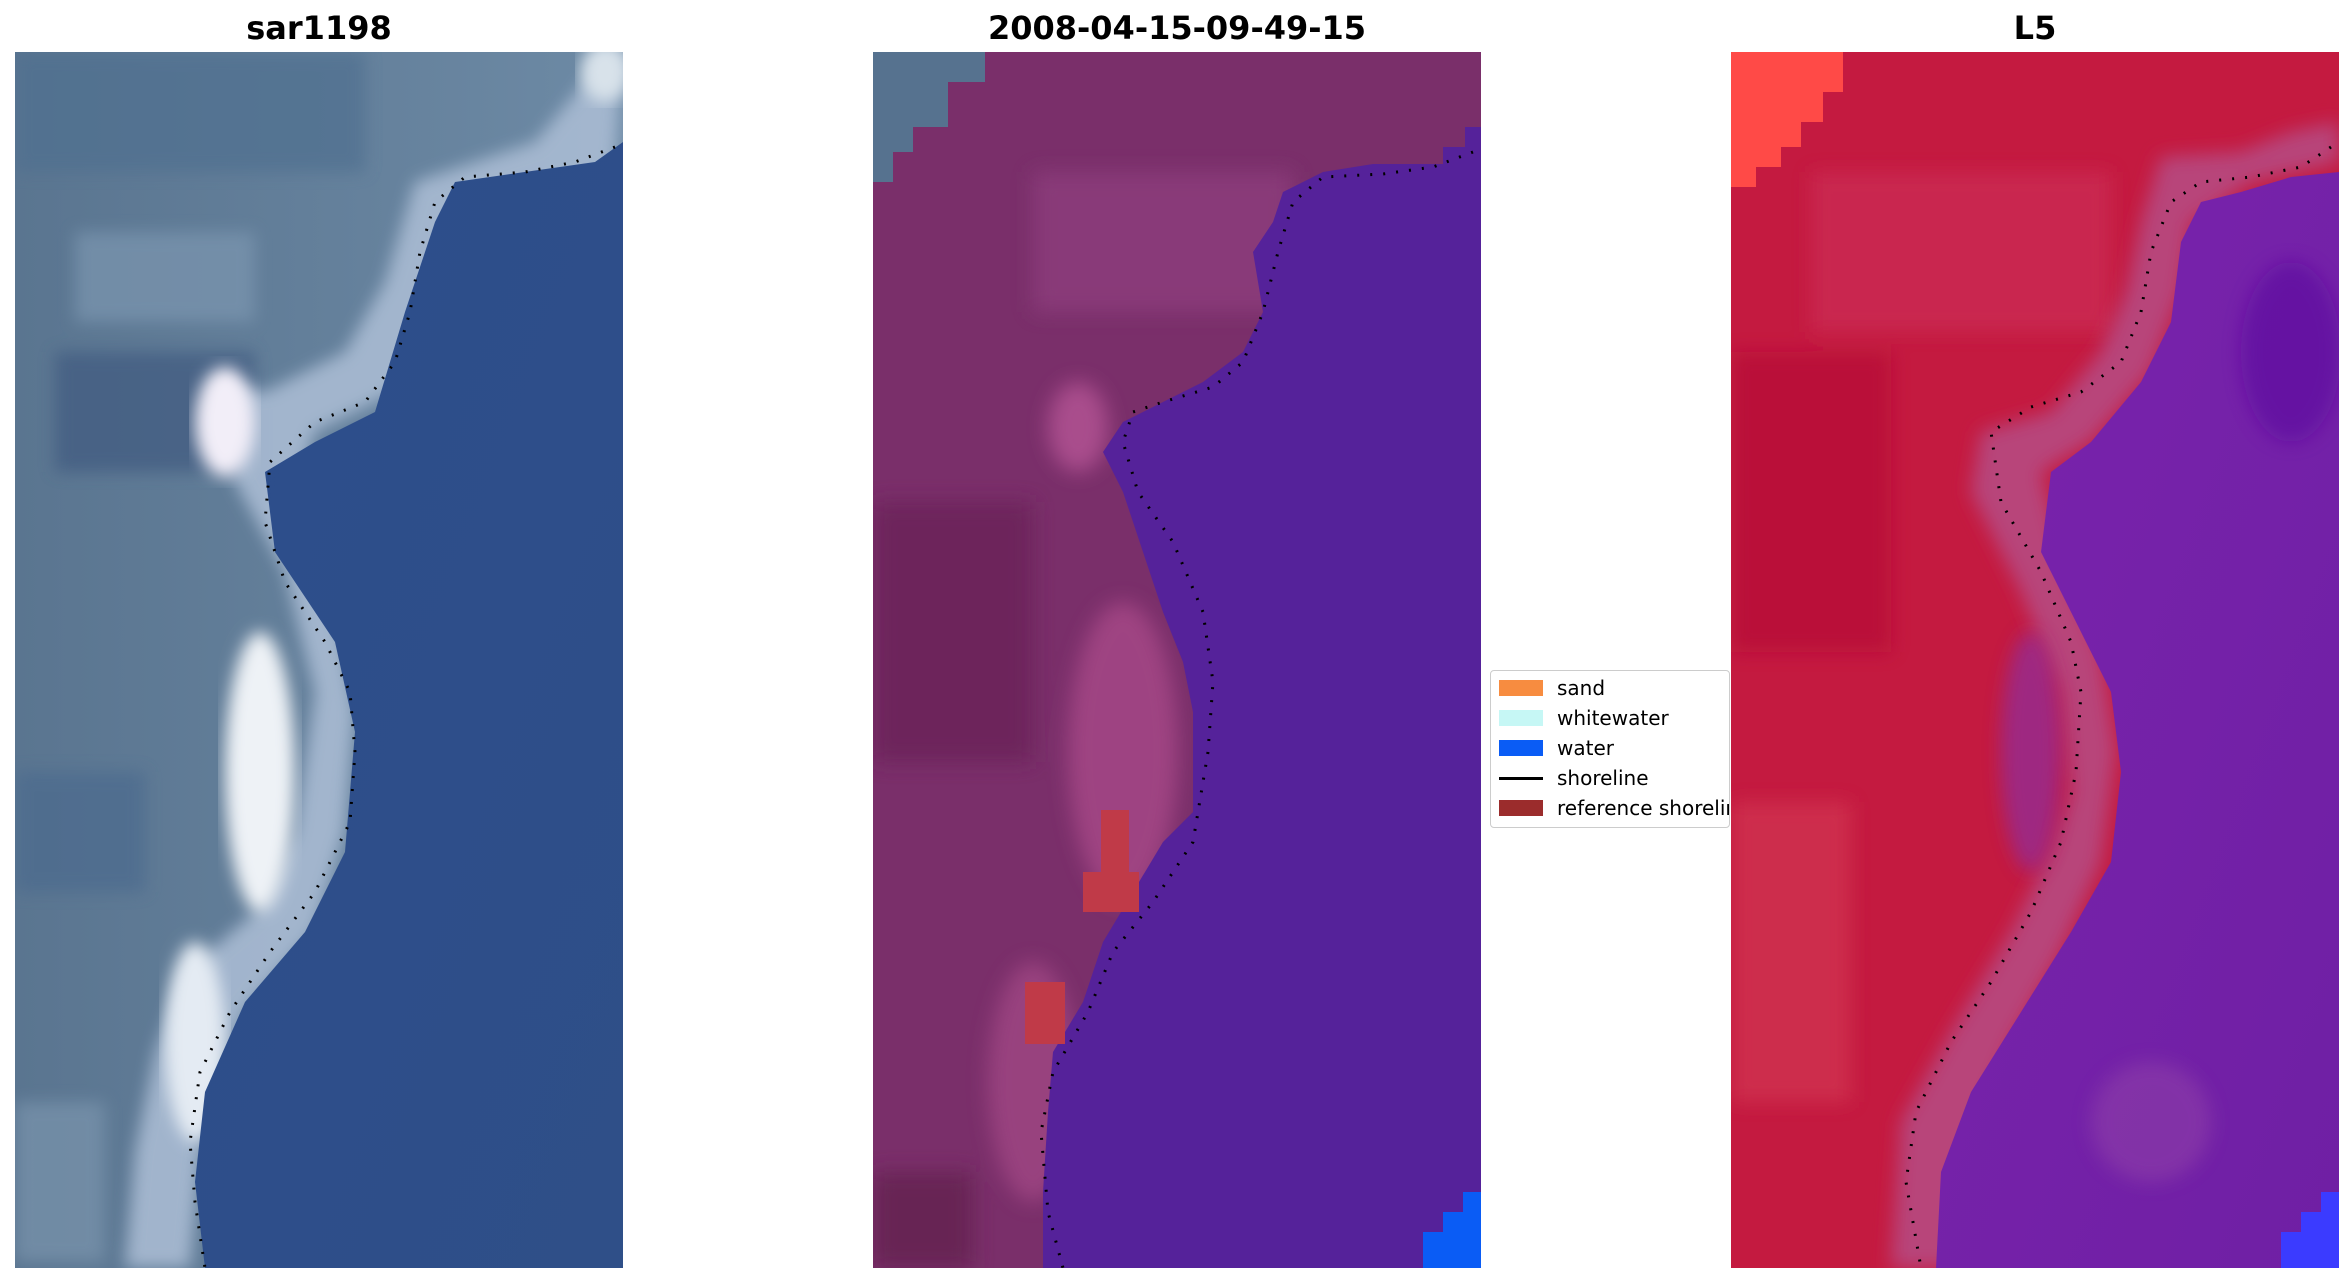 The image size is (2352, 1283). Describe the element at coordinates (319, 28) in the screenshot. I see `panel-title-rgb: sar1198` at that location.